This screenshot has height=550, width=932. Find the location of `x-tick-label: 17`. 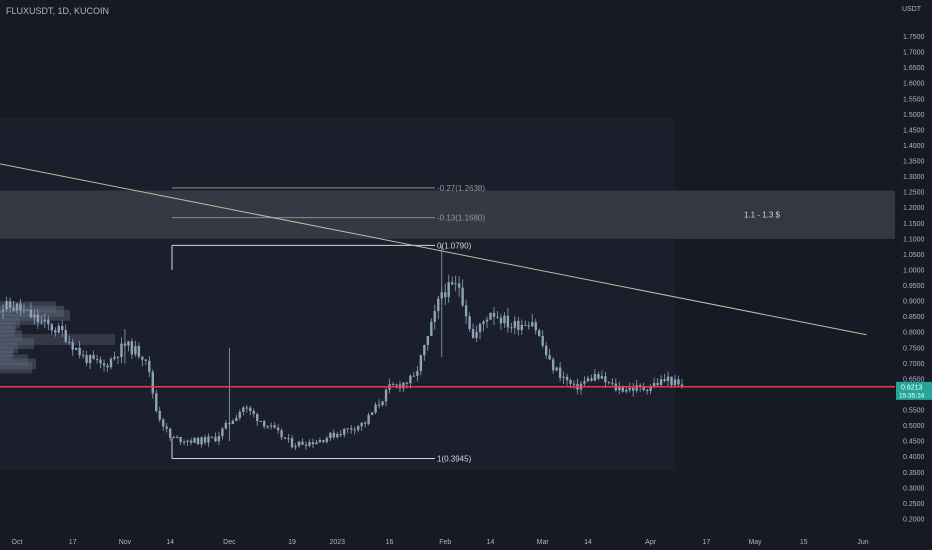

x-tick-label: 17 is located at coordinates (706, 542).